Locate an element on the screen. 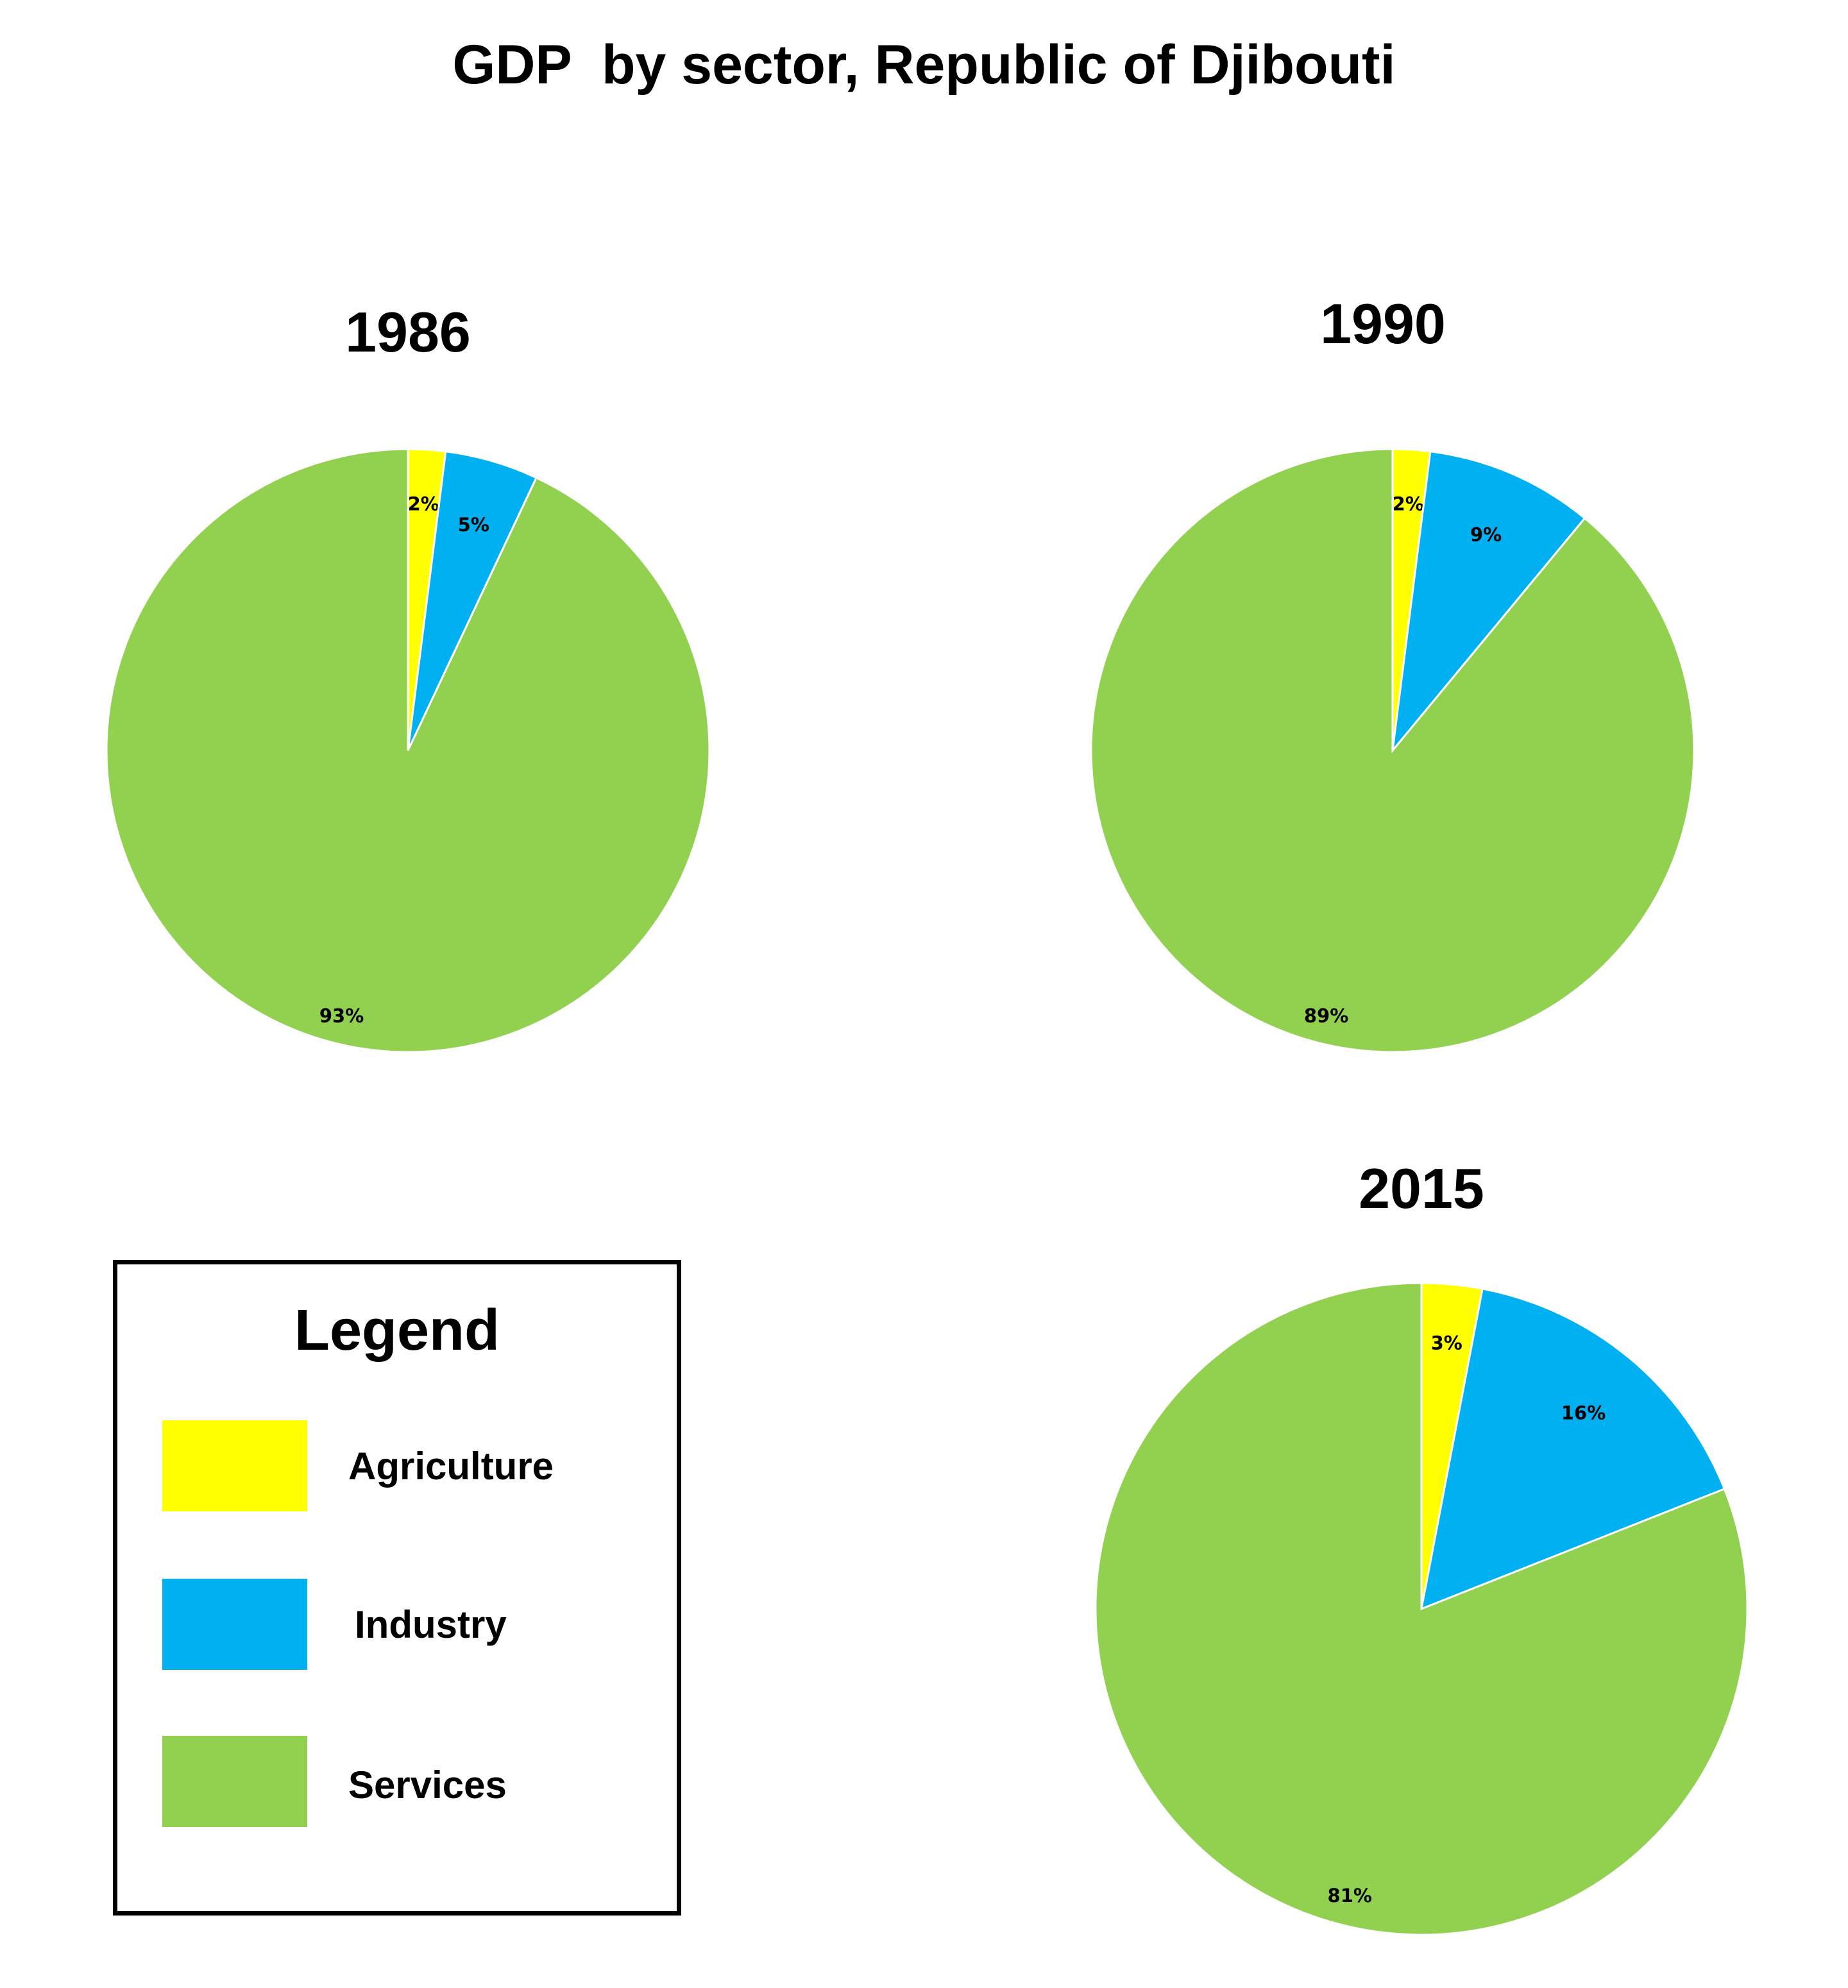  pie-title: 1990 is located at coordinates (1383, 323).